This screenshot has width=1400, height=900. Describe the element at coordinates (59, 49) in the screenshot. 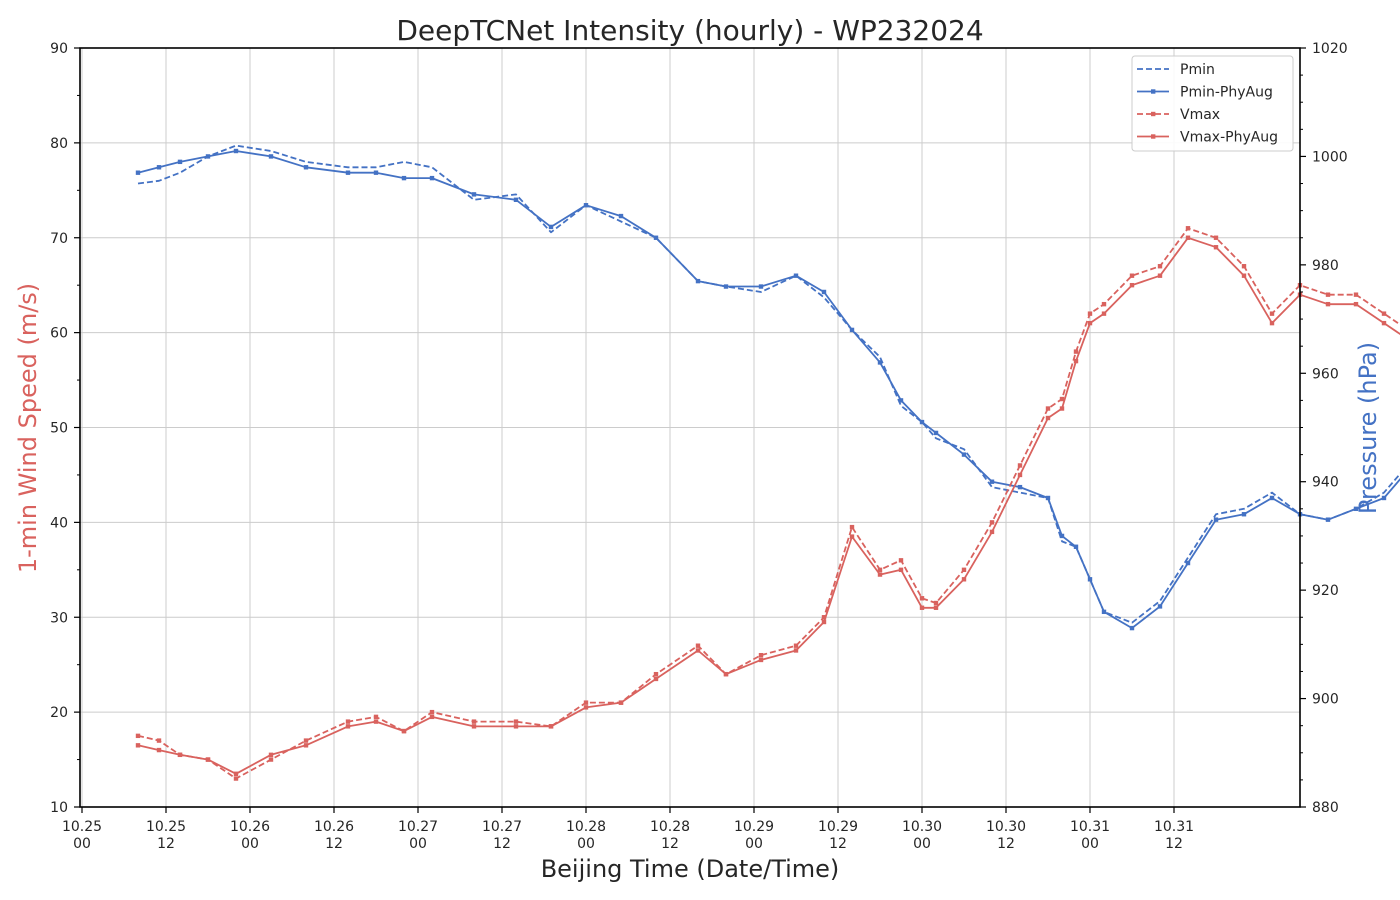

I see `left-tick-label: 90` at that location.